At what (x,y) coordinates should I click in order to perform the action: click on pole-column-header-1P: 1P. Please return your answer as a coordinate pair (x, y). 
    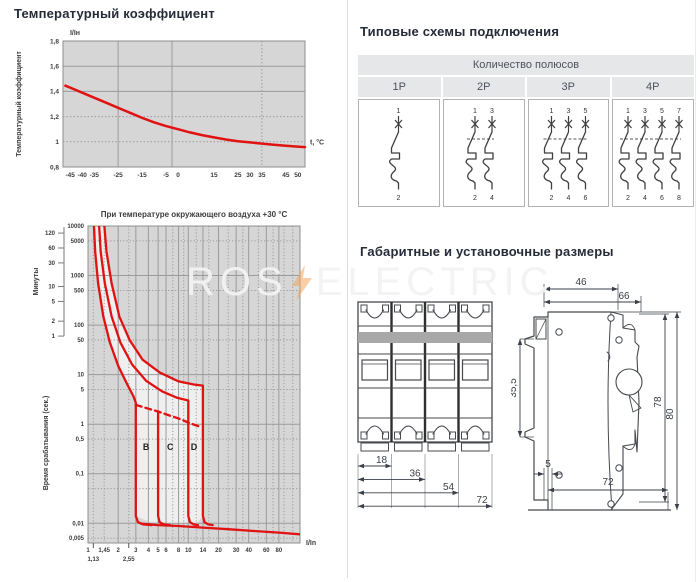
    Looking at the image, I should click on (399, 87).